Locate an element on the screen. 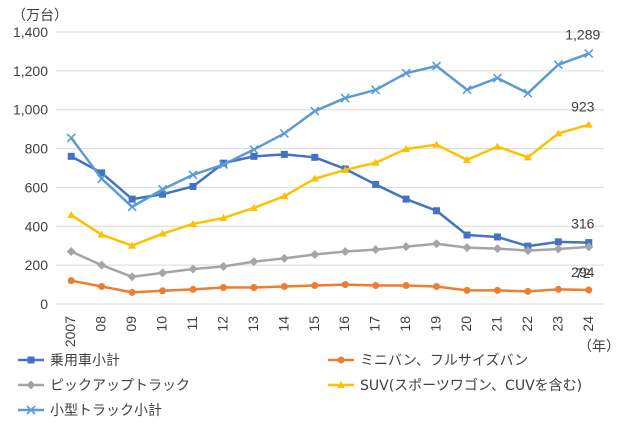 Image resolution: width=621 pixels, height=426 pixels. x-tick-label: 22 is located at coordinates (527, 324).